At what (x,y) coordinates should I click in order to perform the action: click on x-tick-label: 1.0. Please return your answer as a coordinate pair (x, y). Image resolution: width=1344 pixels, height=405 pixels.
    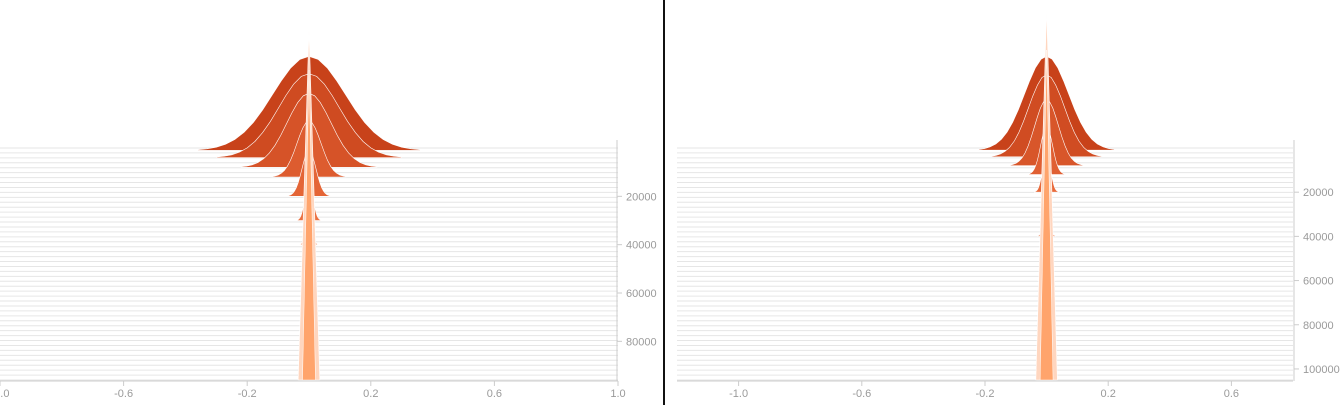
    Looking at the image, I should click on (617, 394).